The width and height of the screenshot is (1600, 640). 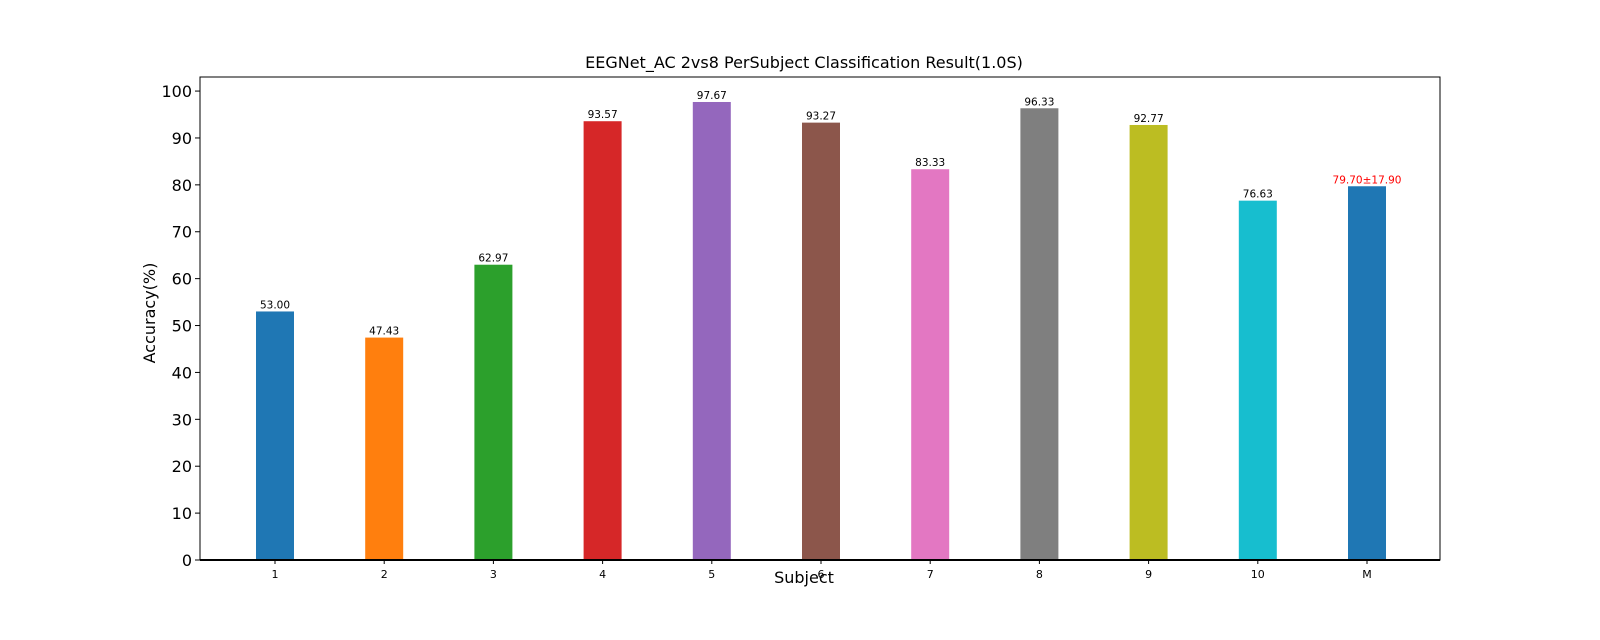 I want to click on x-tick-label: 6, so click(x=821, y=574).